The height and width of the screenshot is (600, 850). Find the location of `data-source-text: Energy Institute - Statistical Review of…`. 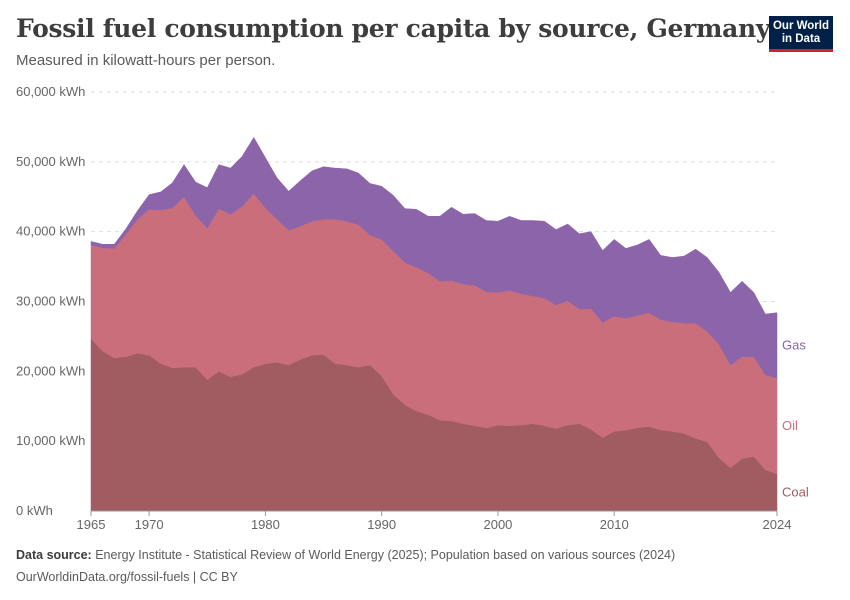

data-source-text: Energy Institute - Statistical Review of… is located at coordinates (385, 555).